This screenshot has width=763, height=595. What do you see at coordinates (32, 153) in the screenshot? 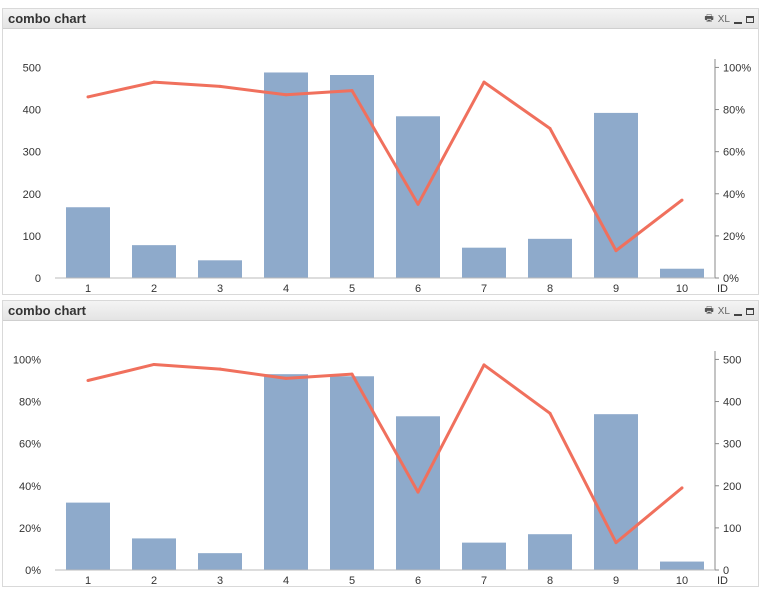
I see `left-axis-tick-label: 300` at bounding box center [32, 153].